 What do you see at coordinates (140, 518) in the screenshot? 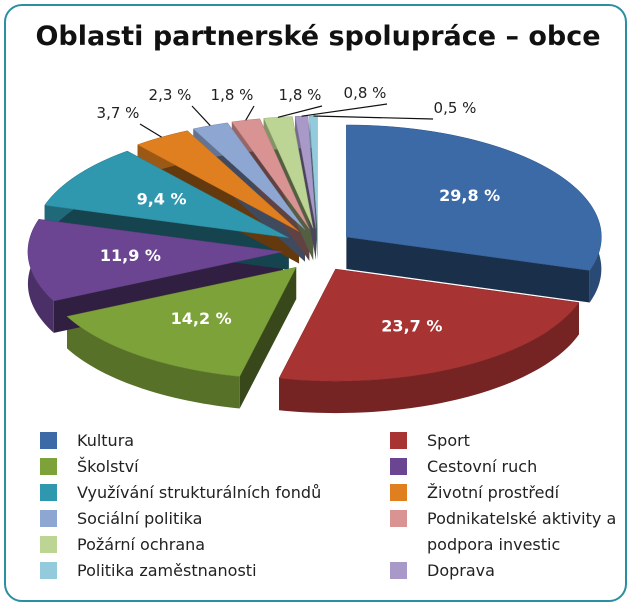
I see `legend-label: Sociální politika` at bounding box center [140, 518].